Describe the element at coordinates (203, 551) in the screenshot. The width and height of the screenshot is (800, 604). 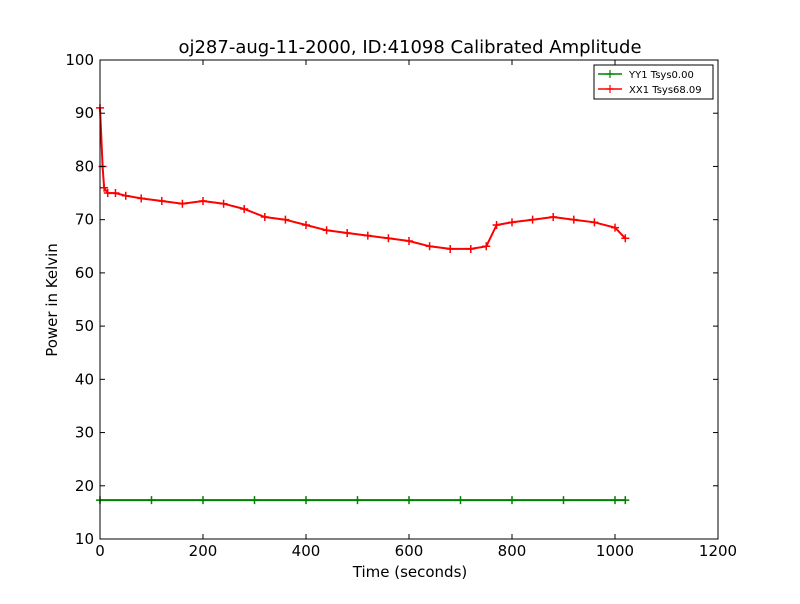
I see `x-tick-label: 200` at that location.